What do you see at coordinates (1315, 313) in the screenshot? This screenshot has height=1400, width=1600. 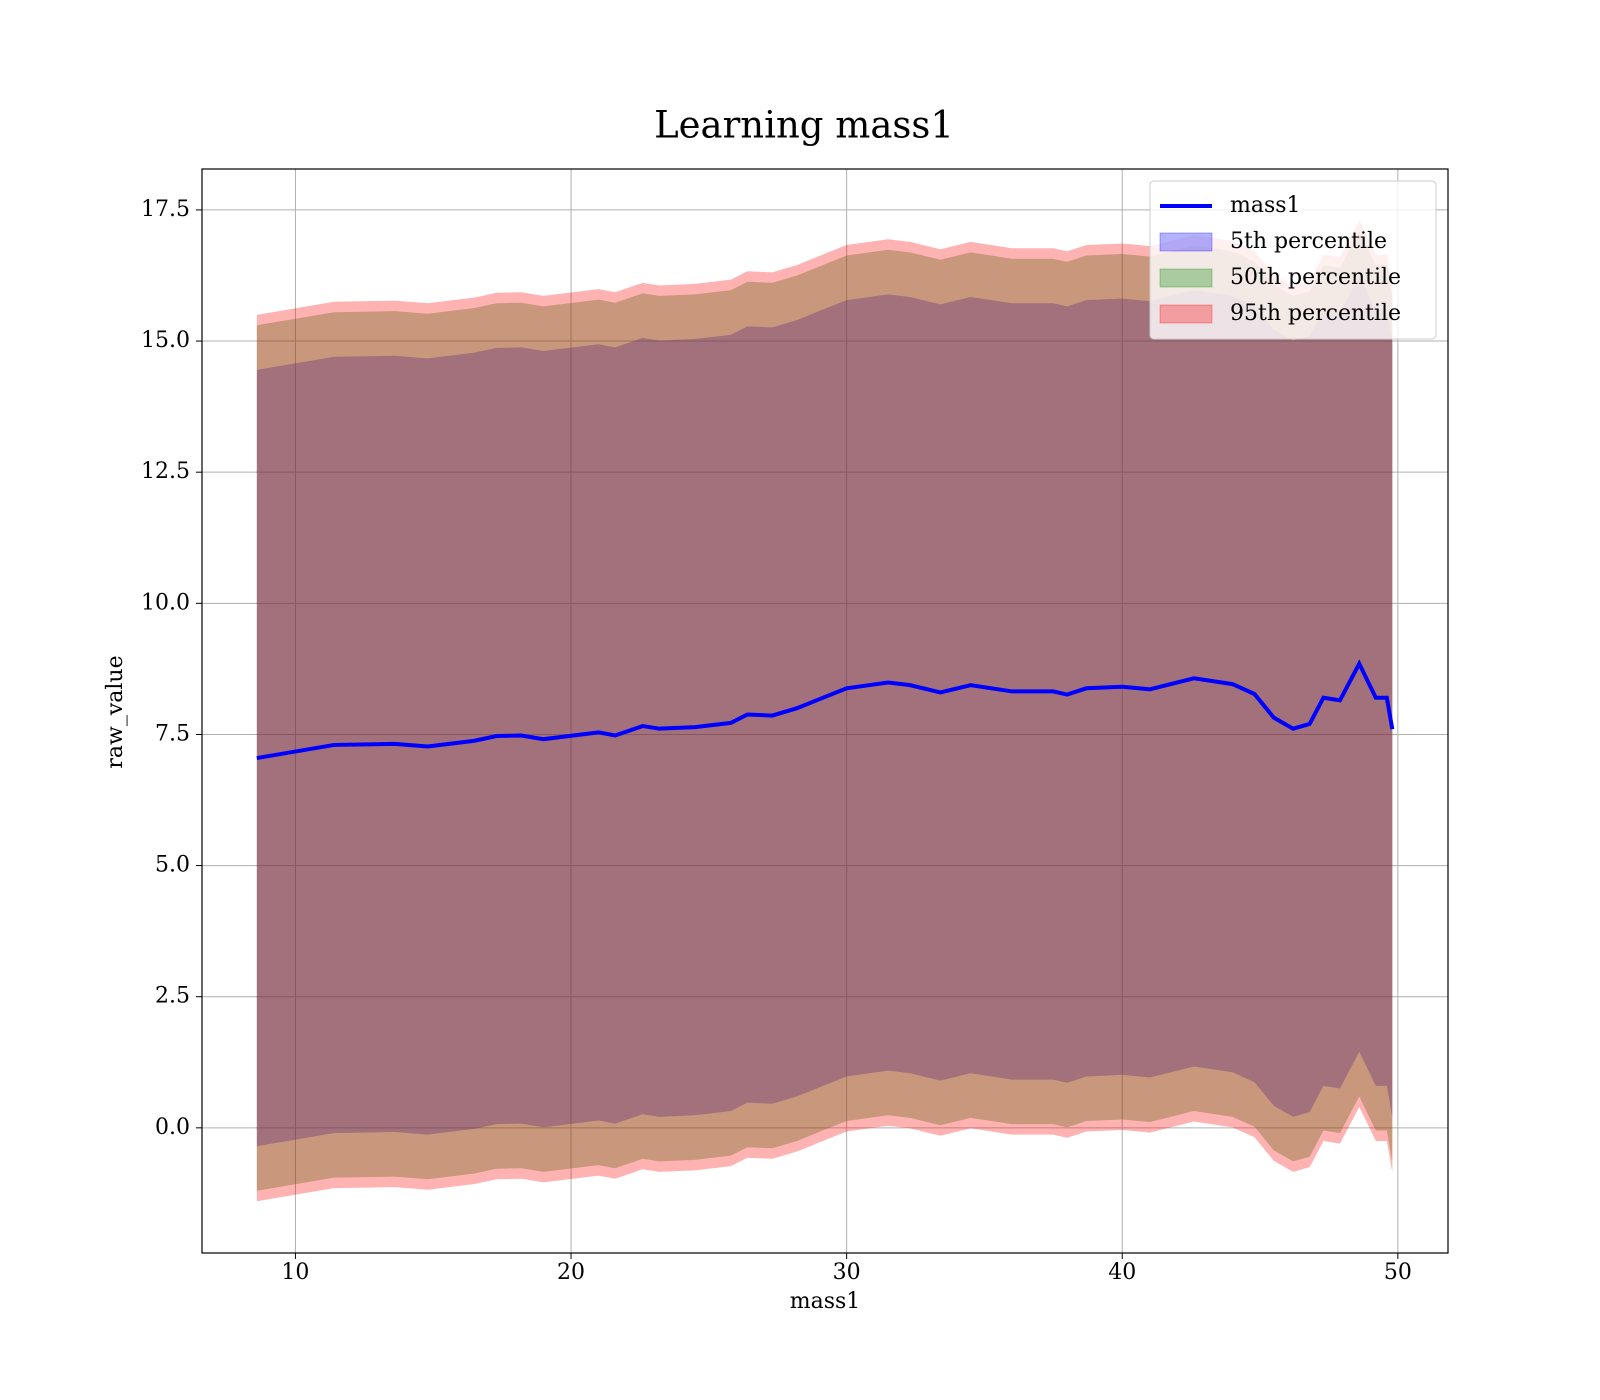 I see `legend-label: 95th percentile` at bounding box center [1315, 313].